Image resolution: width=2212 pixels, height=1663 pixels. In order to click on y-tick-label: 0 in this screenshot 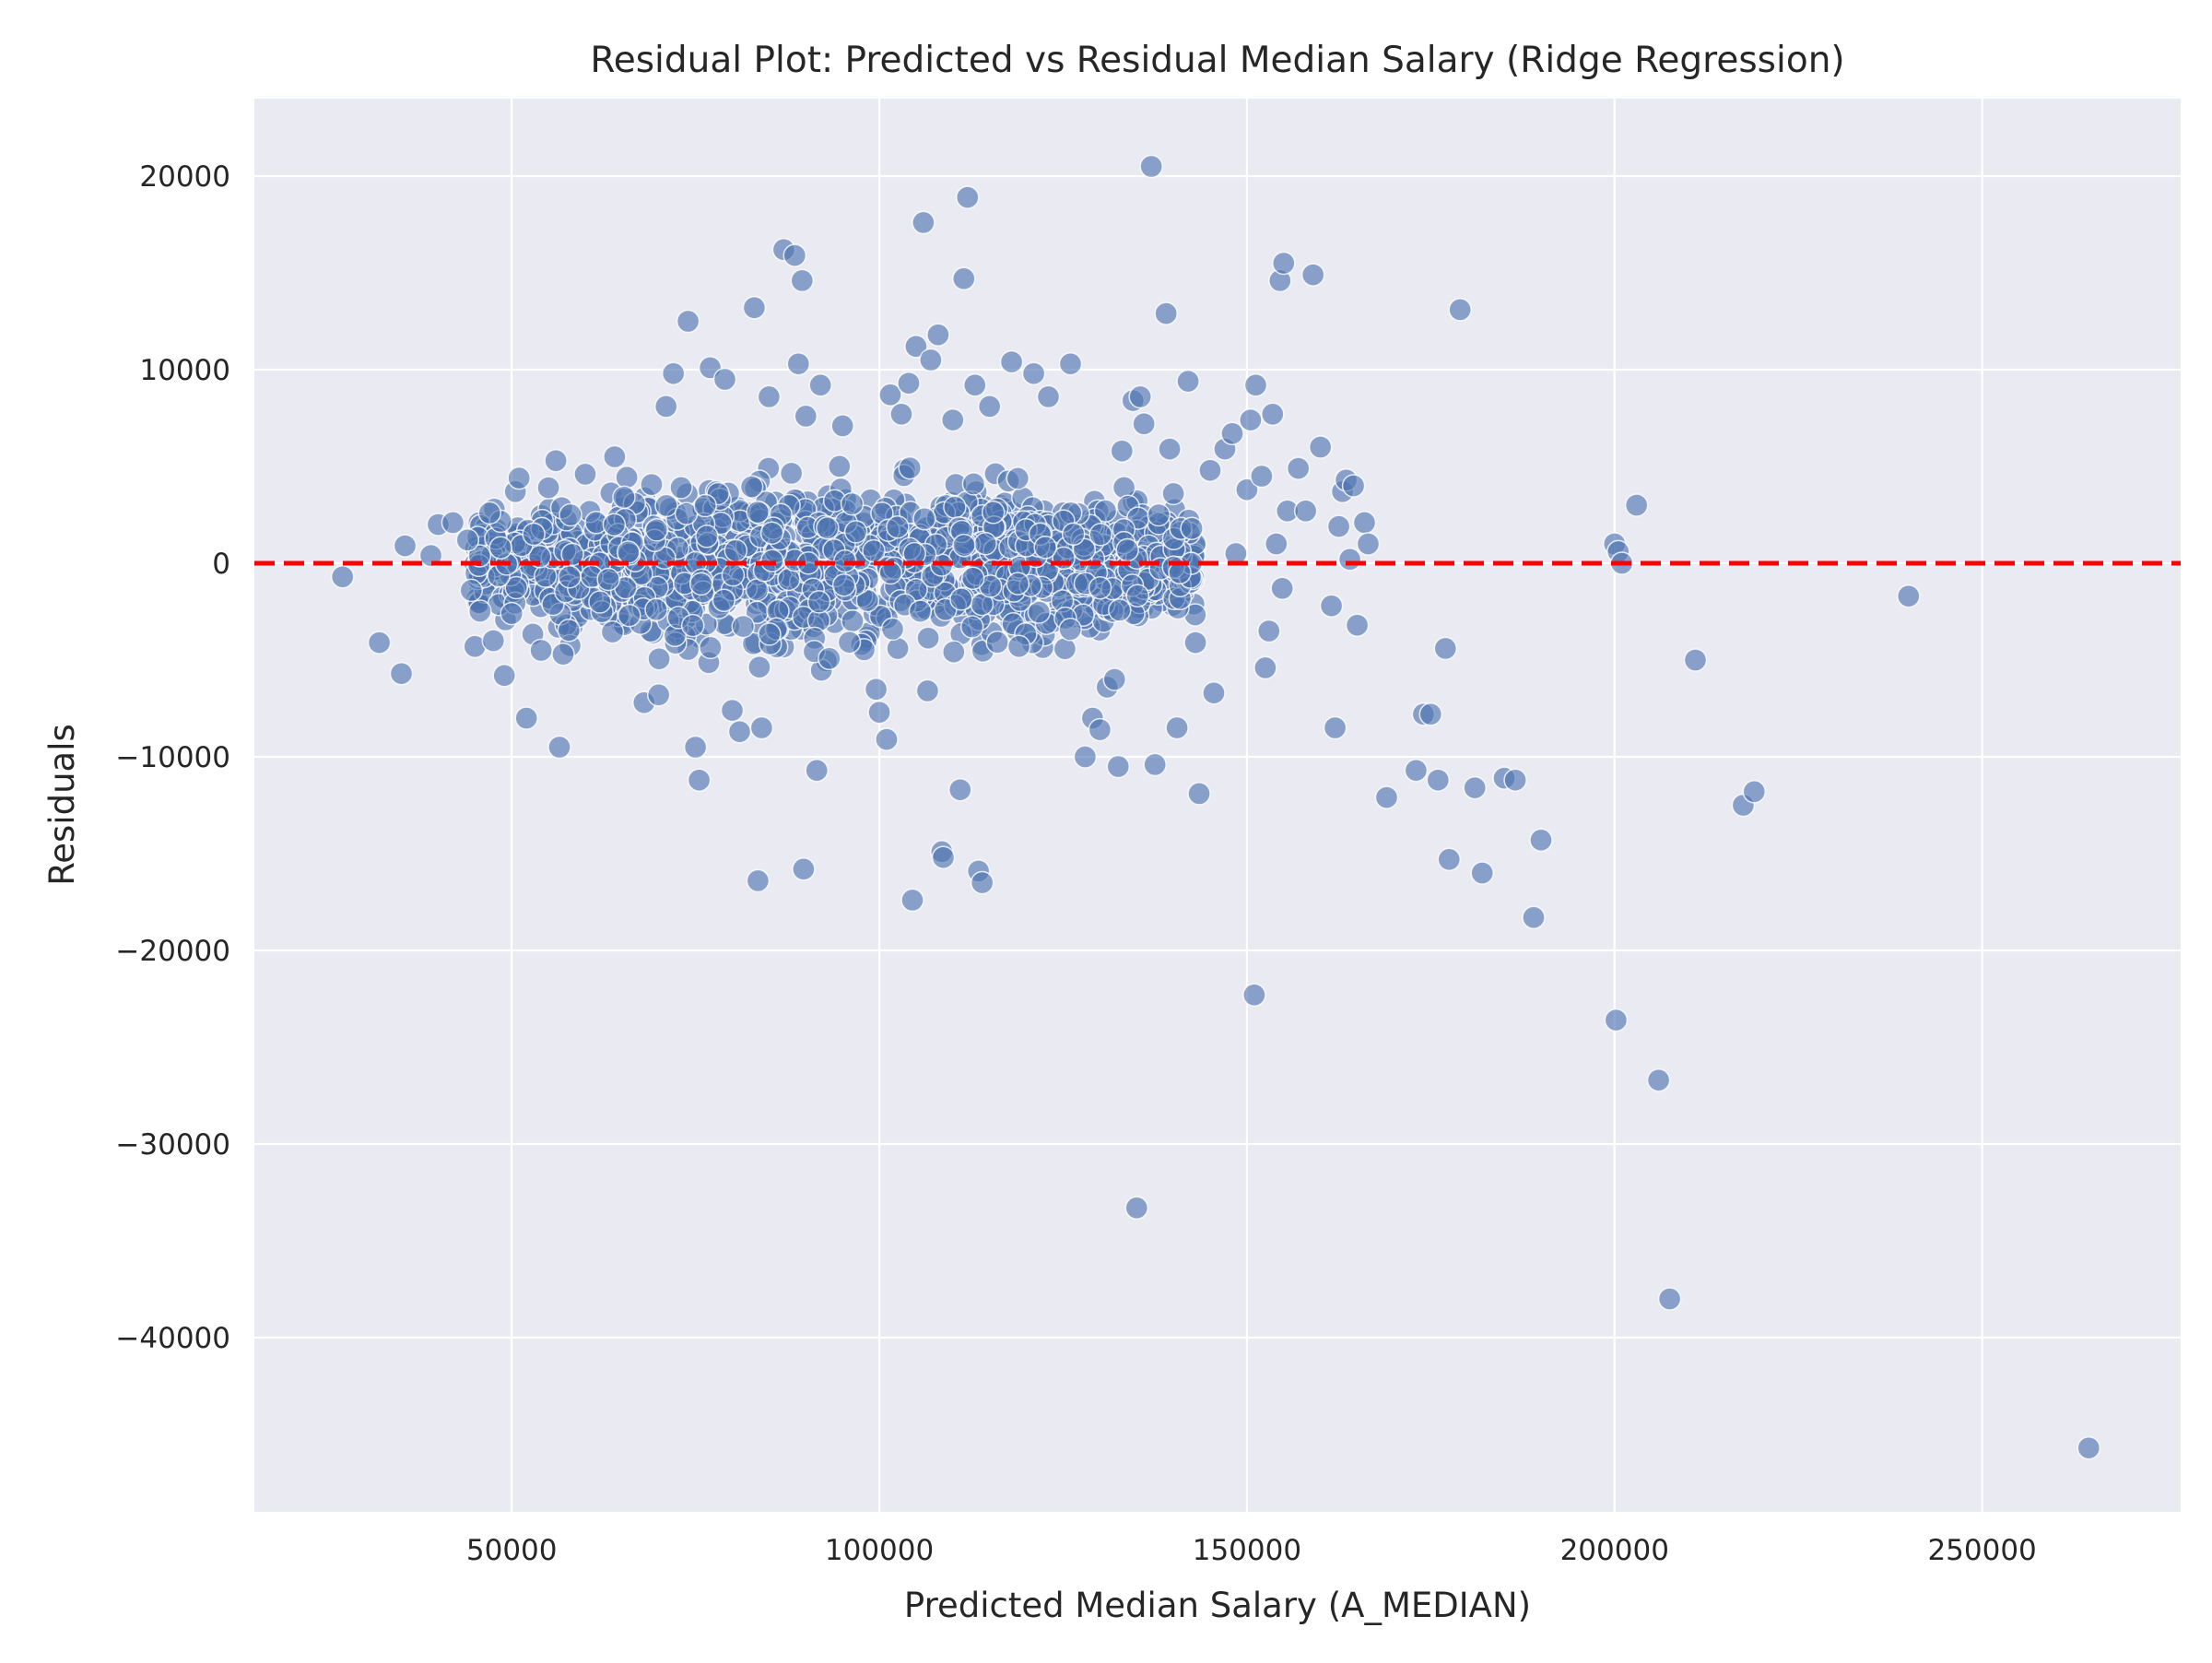, I will do `click(221, 564)`.